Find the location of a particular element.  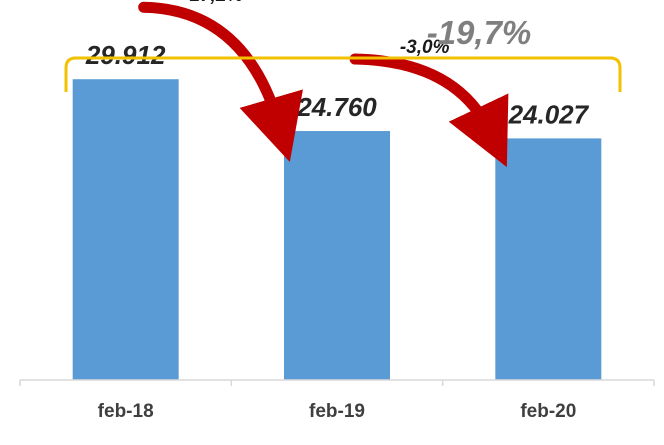

change-label-feb-18-feb-19: -17,2% is located at coordinates (213, 3).